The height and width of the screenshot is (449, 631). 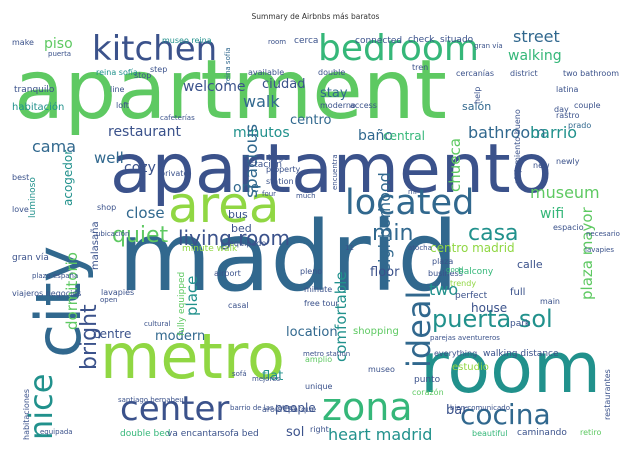 I want to click on cloud-word: ubicación, so click(x=112, y=234).